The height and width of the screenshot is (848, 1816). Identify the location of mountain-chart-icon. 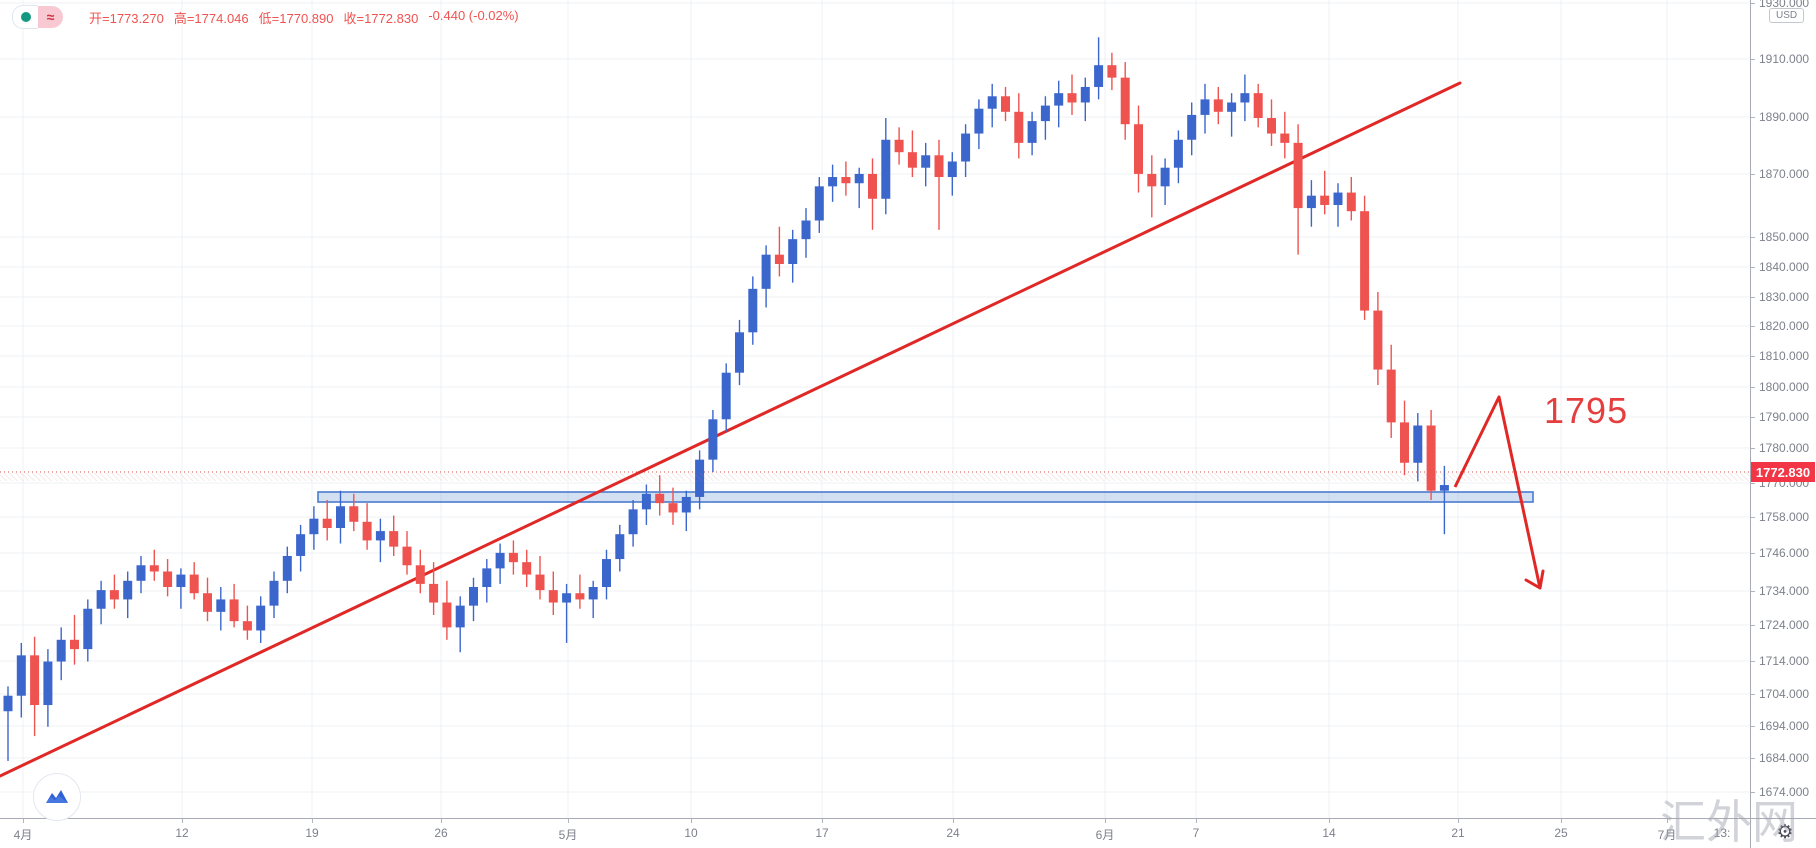
(57, 796).